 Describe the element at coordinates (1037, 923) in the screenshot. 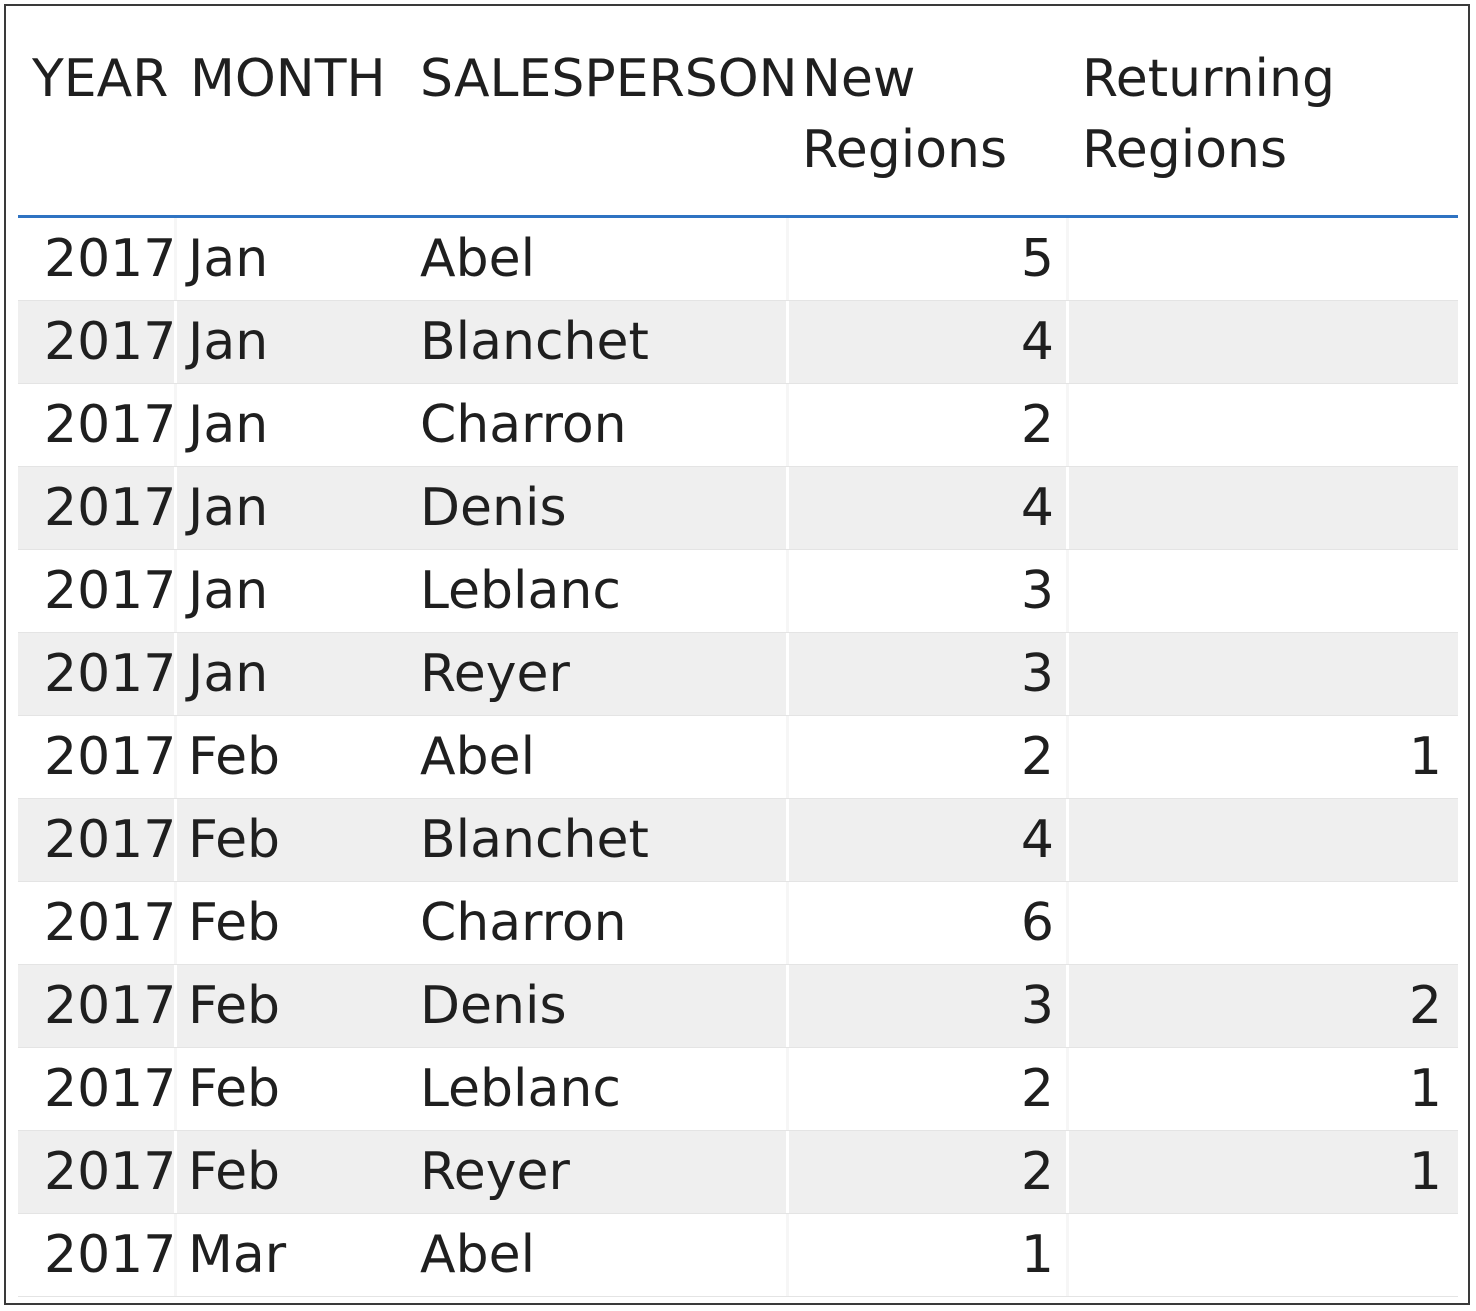

I see `cell-new-regions: 6` at that location.